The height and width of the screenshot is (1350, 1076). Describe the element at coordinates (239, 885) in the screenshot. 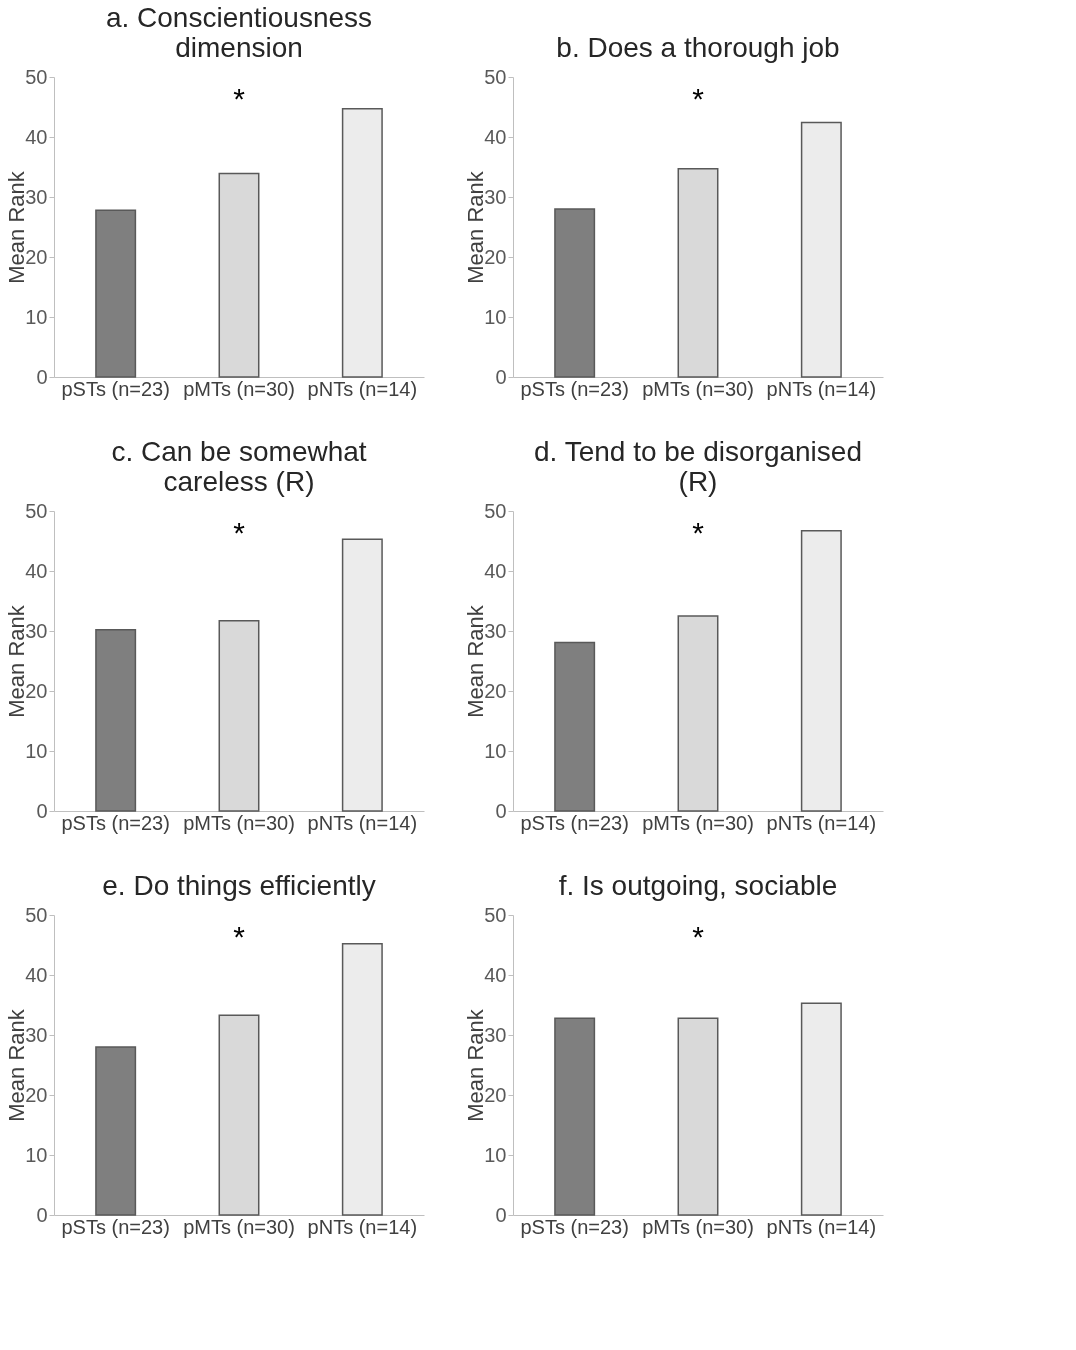

I see `chart-title: e. Do things efficiently` at that location.